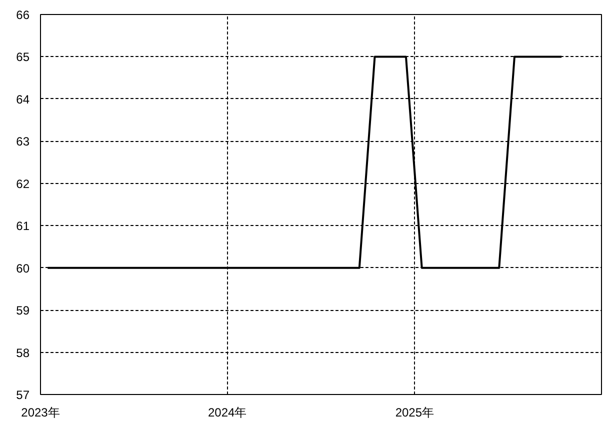 The image size is (615, 424). I want to click on y-tick-label: 60, so click(23, 268).